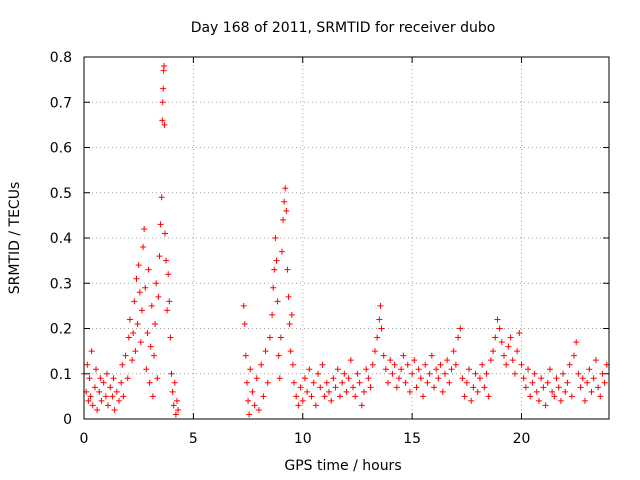 This screenshot has width=640, height=480. I want to click on x-tick-label: 10, so click(303, 439).